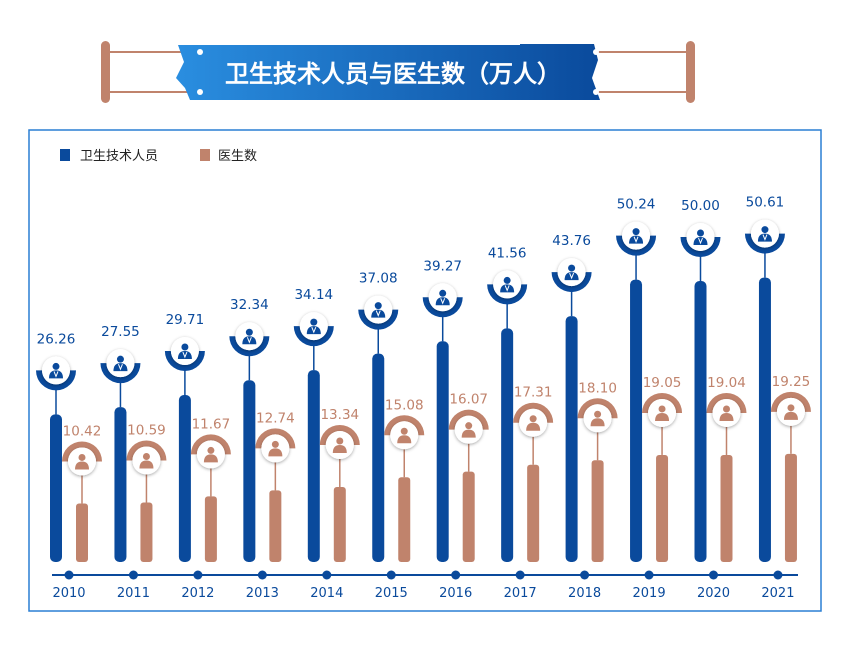  Describe the element at coordinates (455, 593) in the screenshot. I see `x-tick-label: 2016` at that location.